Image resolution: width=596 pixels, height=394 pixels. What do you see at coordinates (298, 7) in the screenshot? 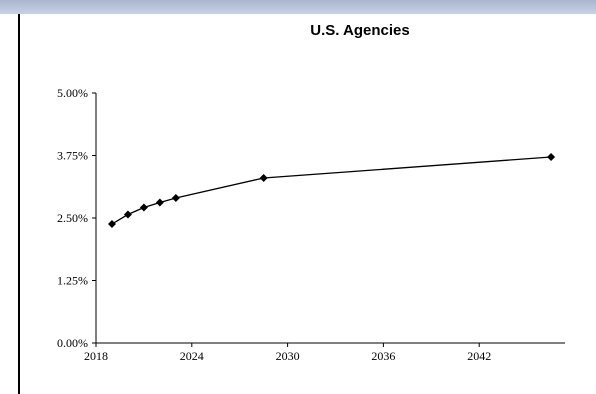
I see `window-top-band` at bounding box center [298, 7].